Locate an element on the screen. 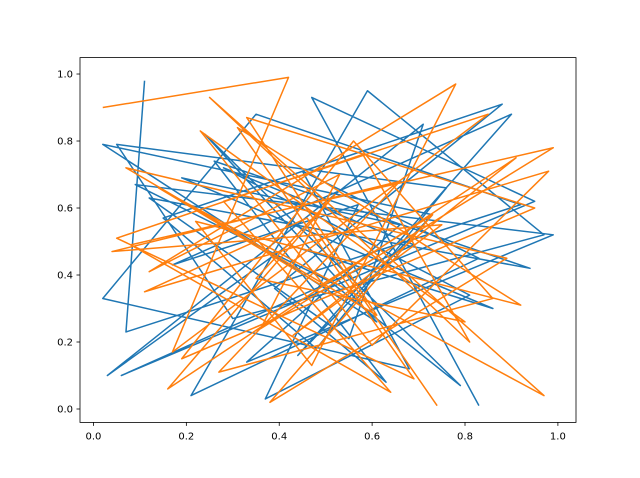  x-tick-label: 0.4 is located at coordinates (279, 436).